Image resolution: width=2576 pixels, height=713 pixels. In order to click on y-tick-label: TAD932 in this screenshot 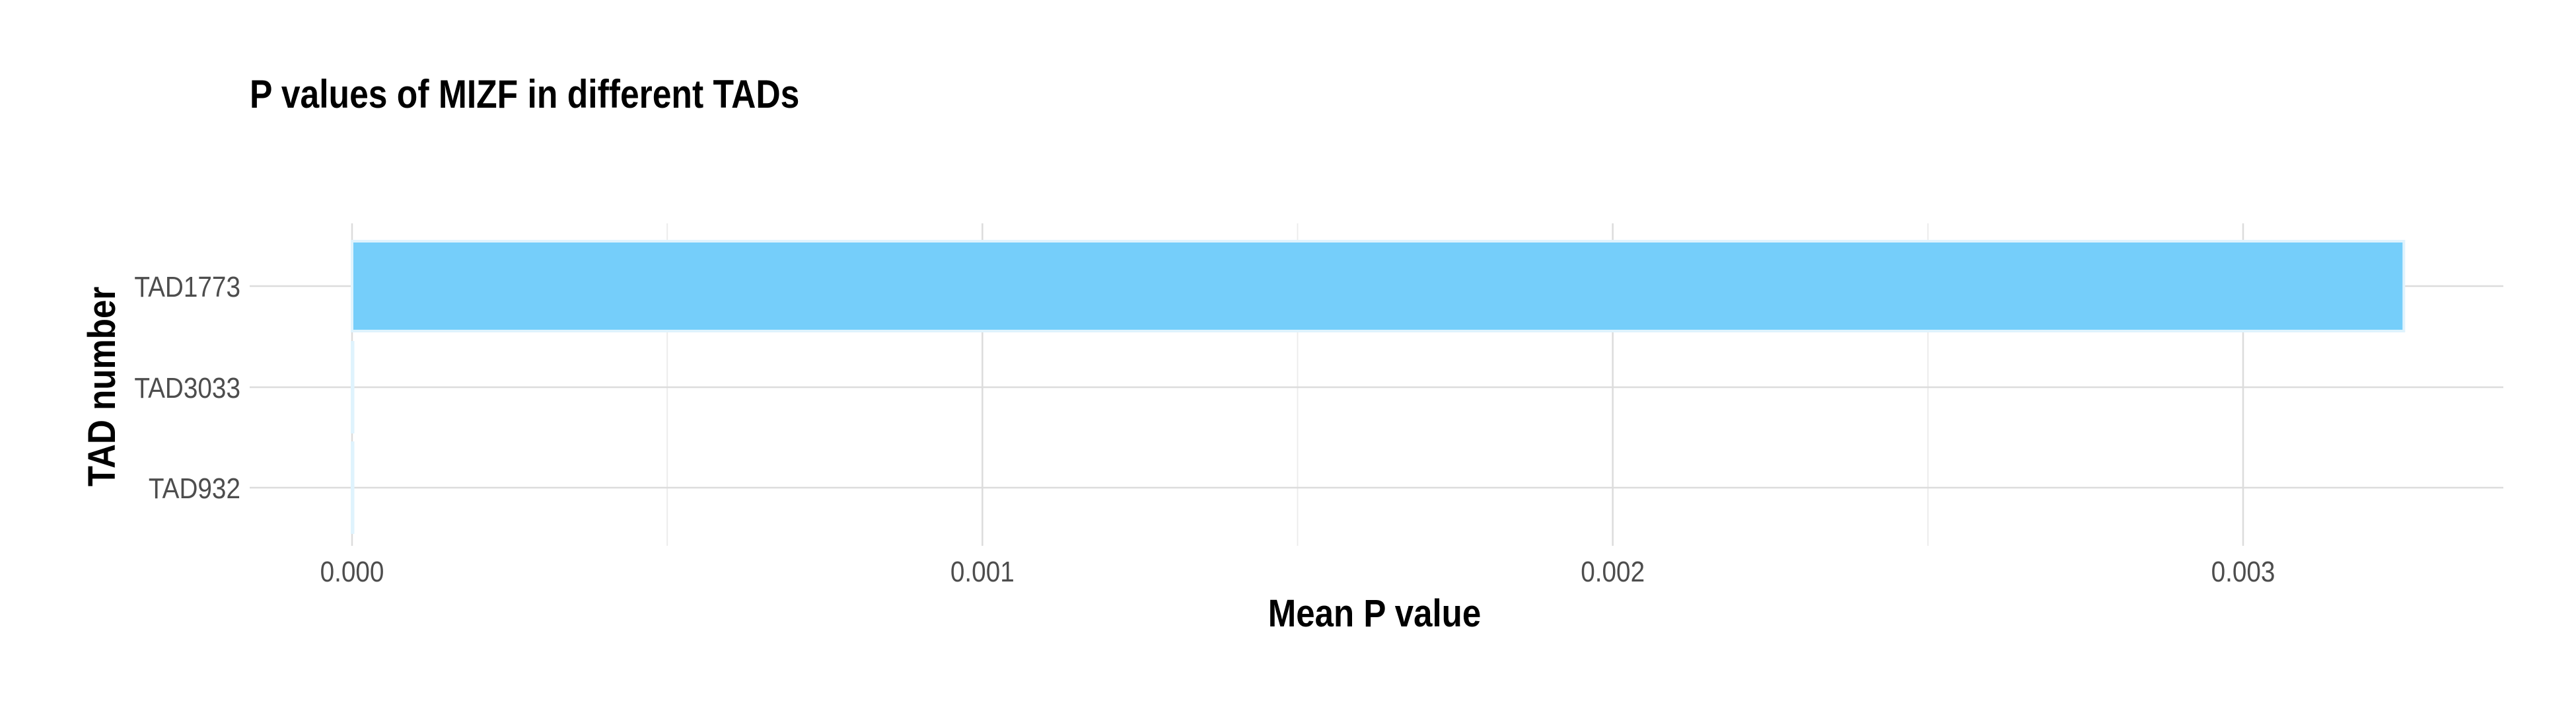, I will do `click(195, 488)`.